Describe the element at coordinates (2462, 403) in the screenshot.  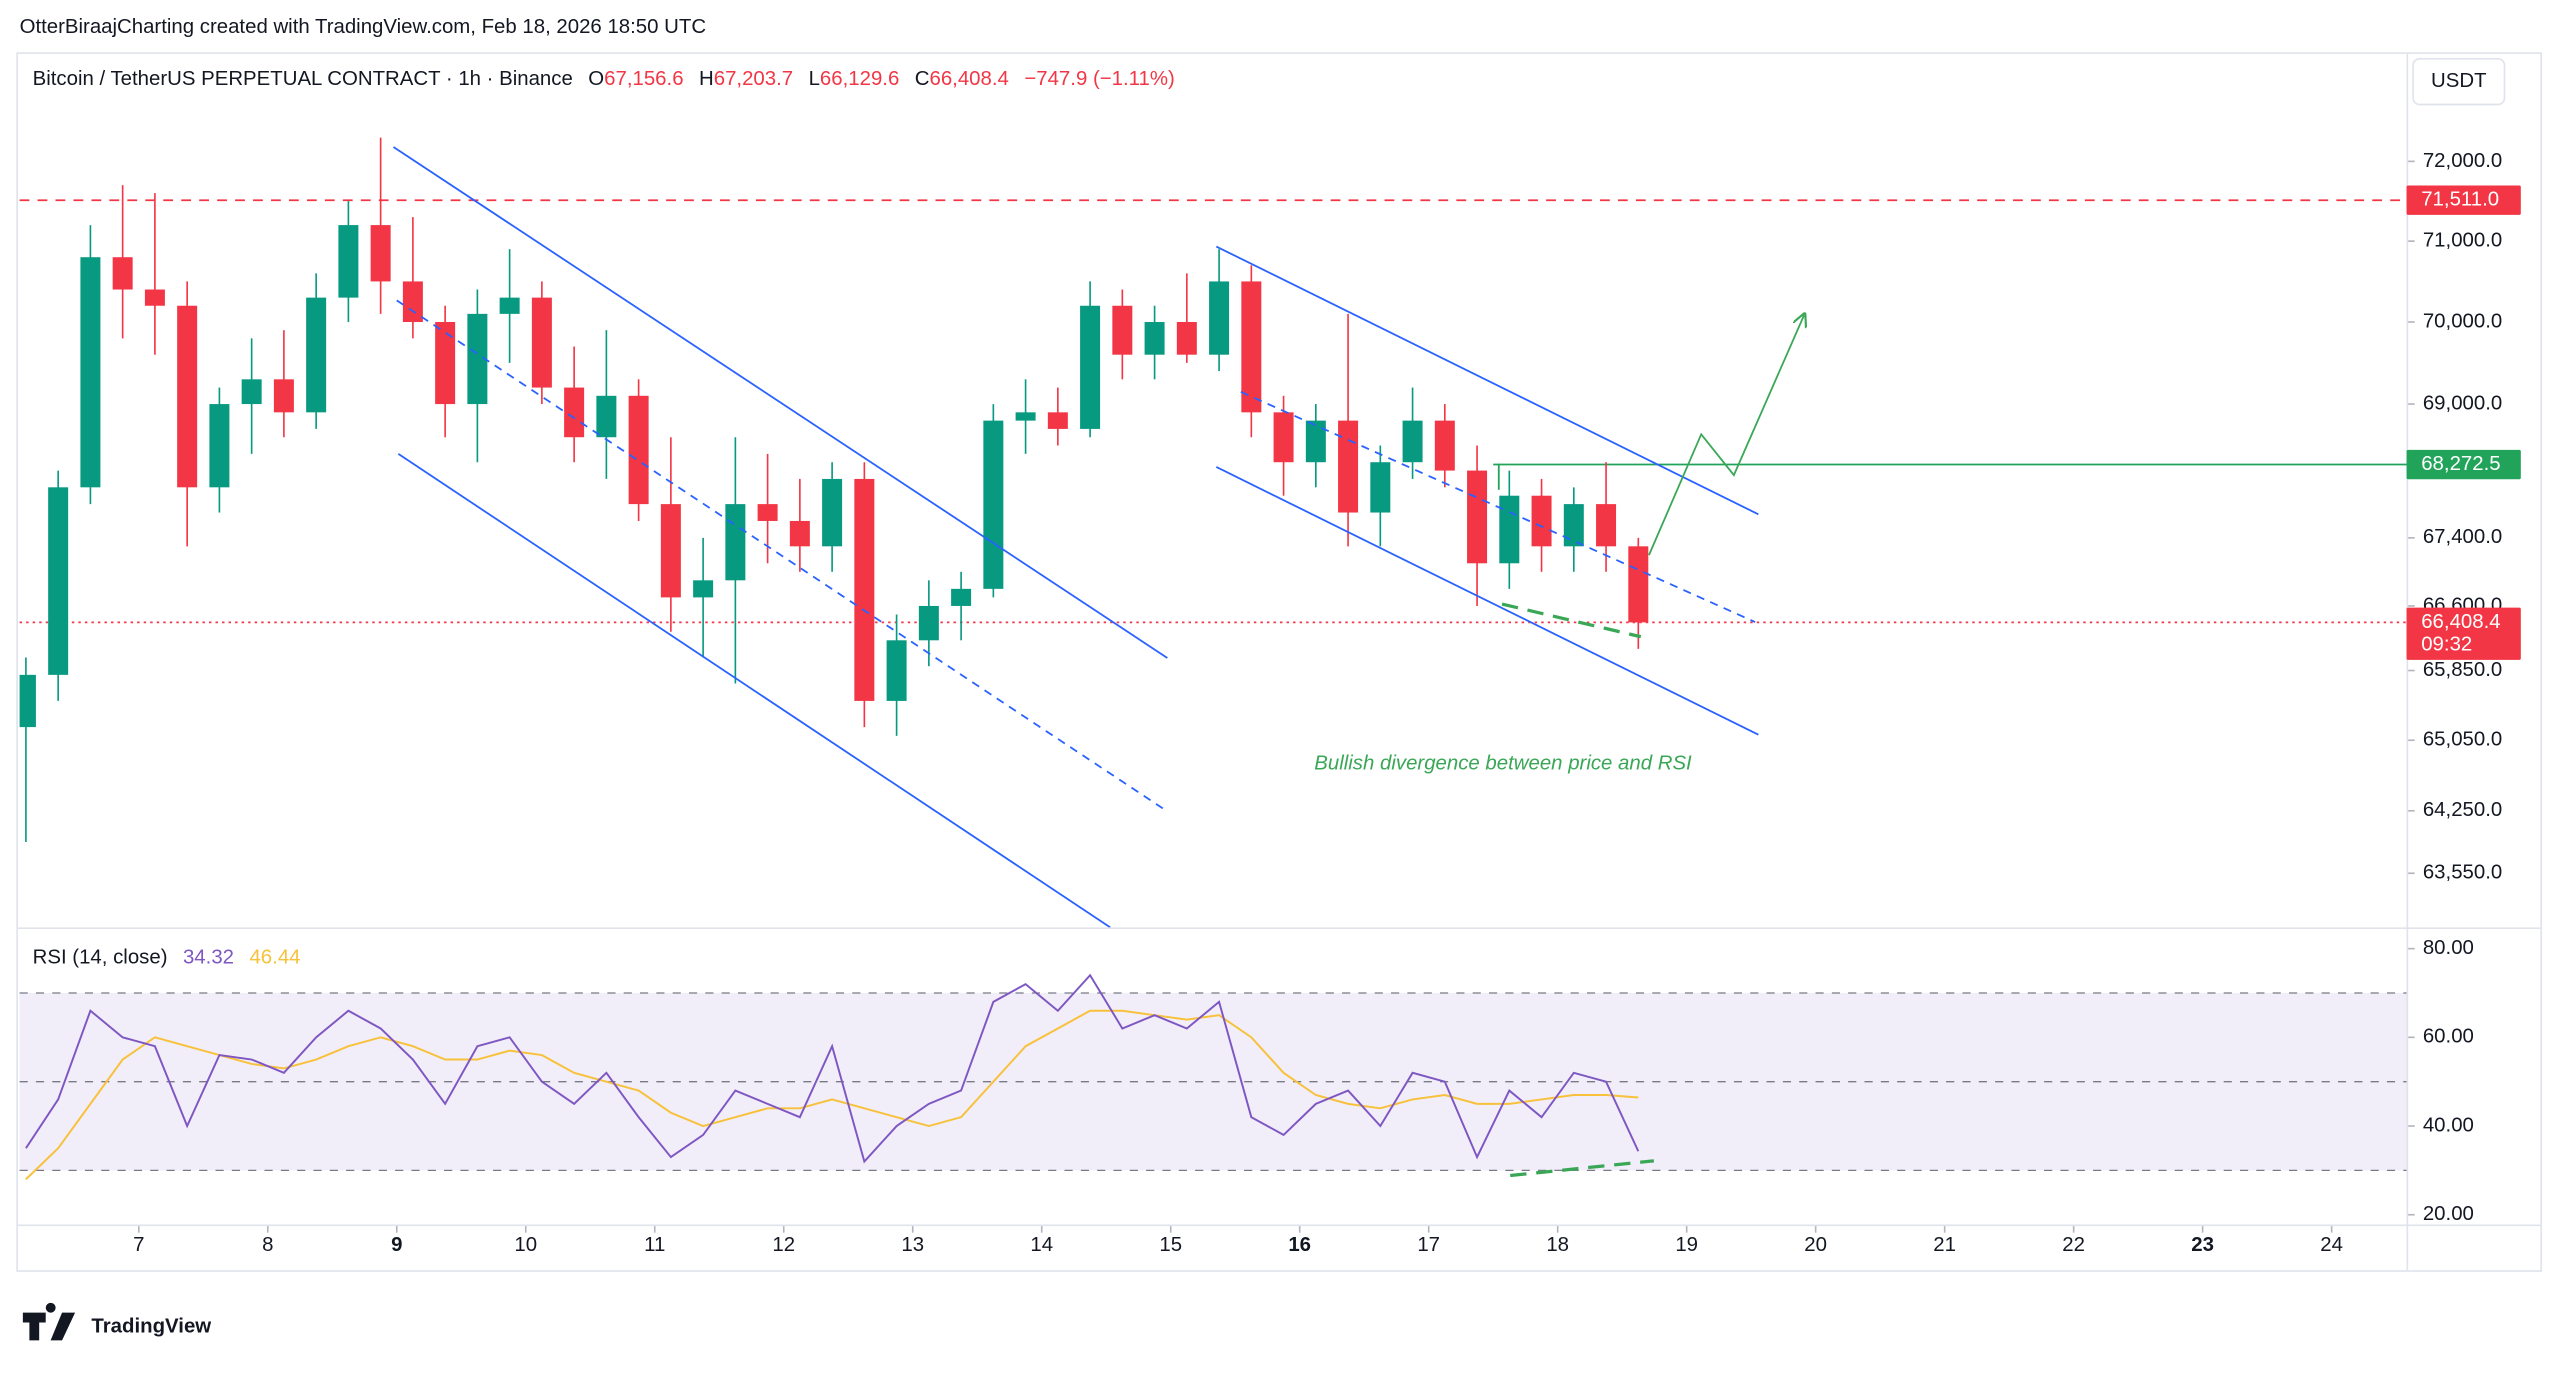
I see `y-tick-label: 69,000.0` at that location.